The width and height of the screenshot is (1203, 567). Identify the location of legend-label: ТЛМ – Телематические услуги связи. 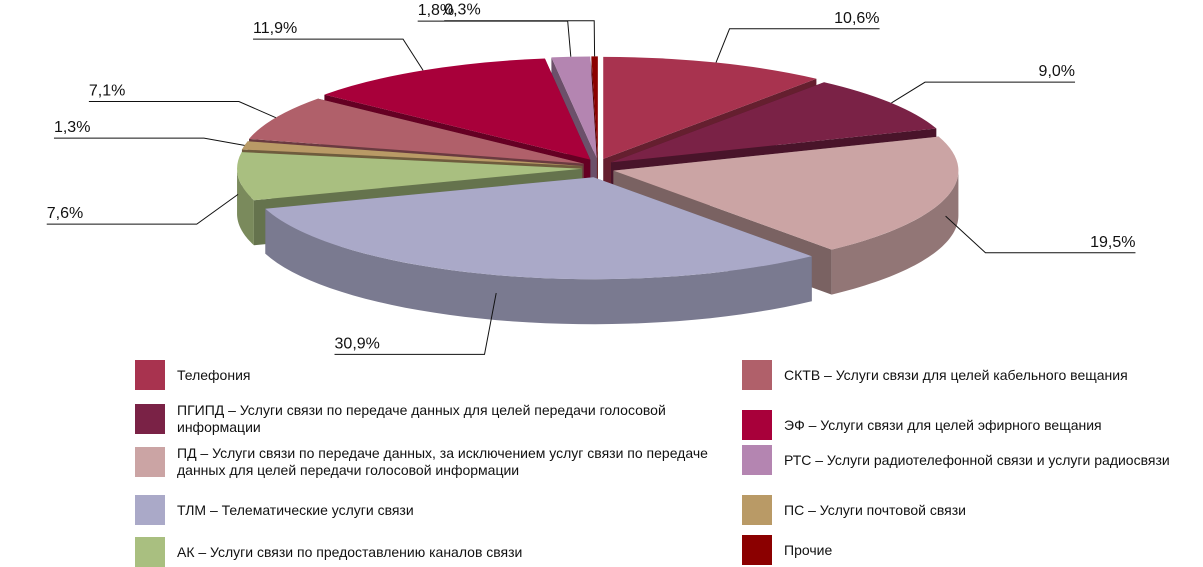
(295, 509).